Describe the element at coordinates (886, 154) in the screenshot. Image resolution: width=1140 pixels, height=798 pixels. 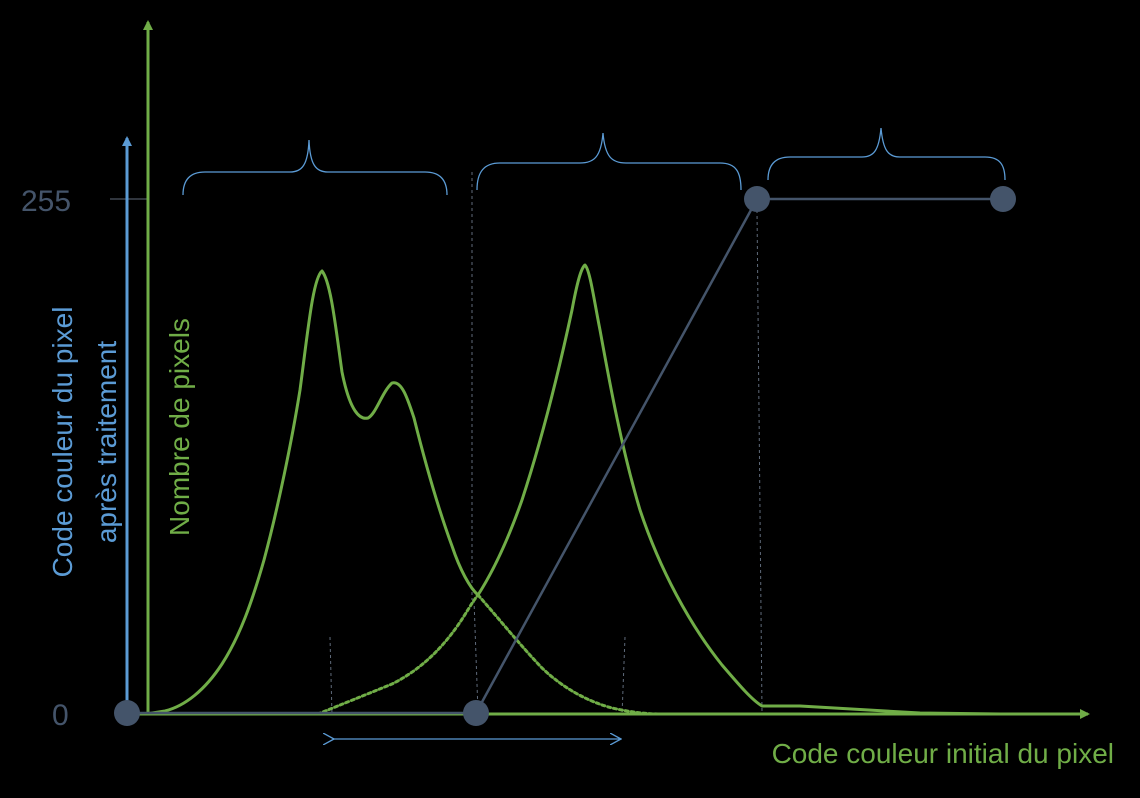
I see `brace-right` at that location.